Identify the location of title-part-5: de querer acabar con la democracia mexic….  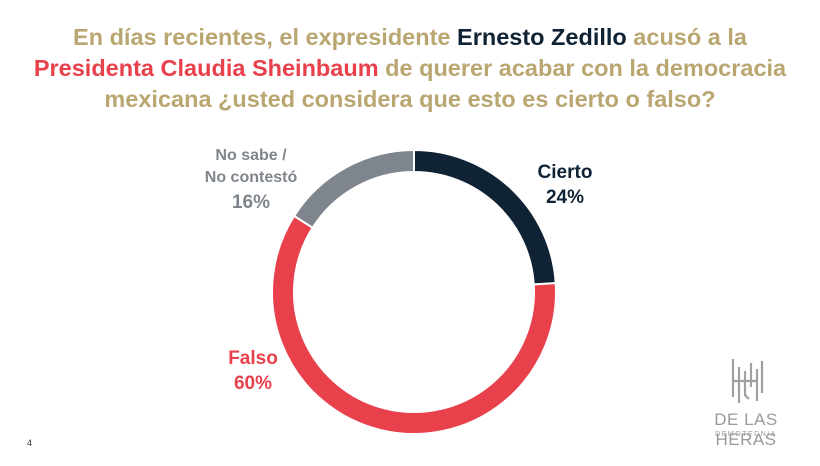
(445, 83).